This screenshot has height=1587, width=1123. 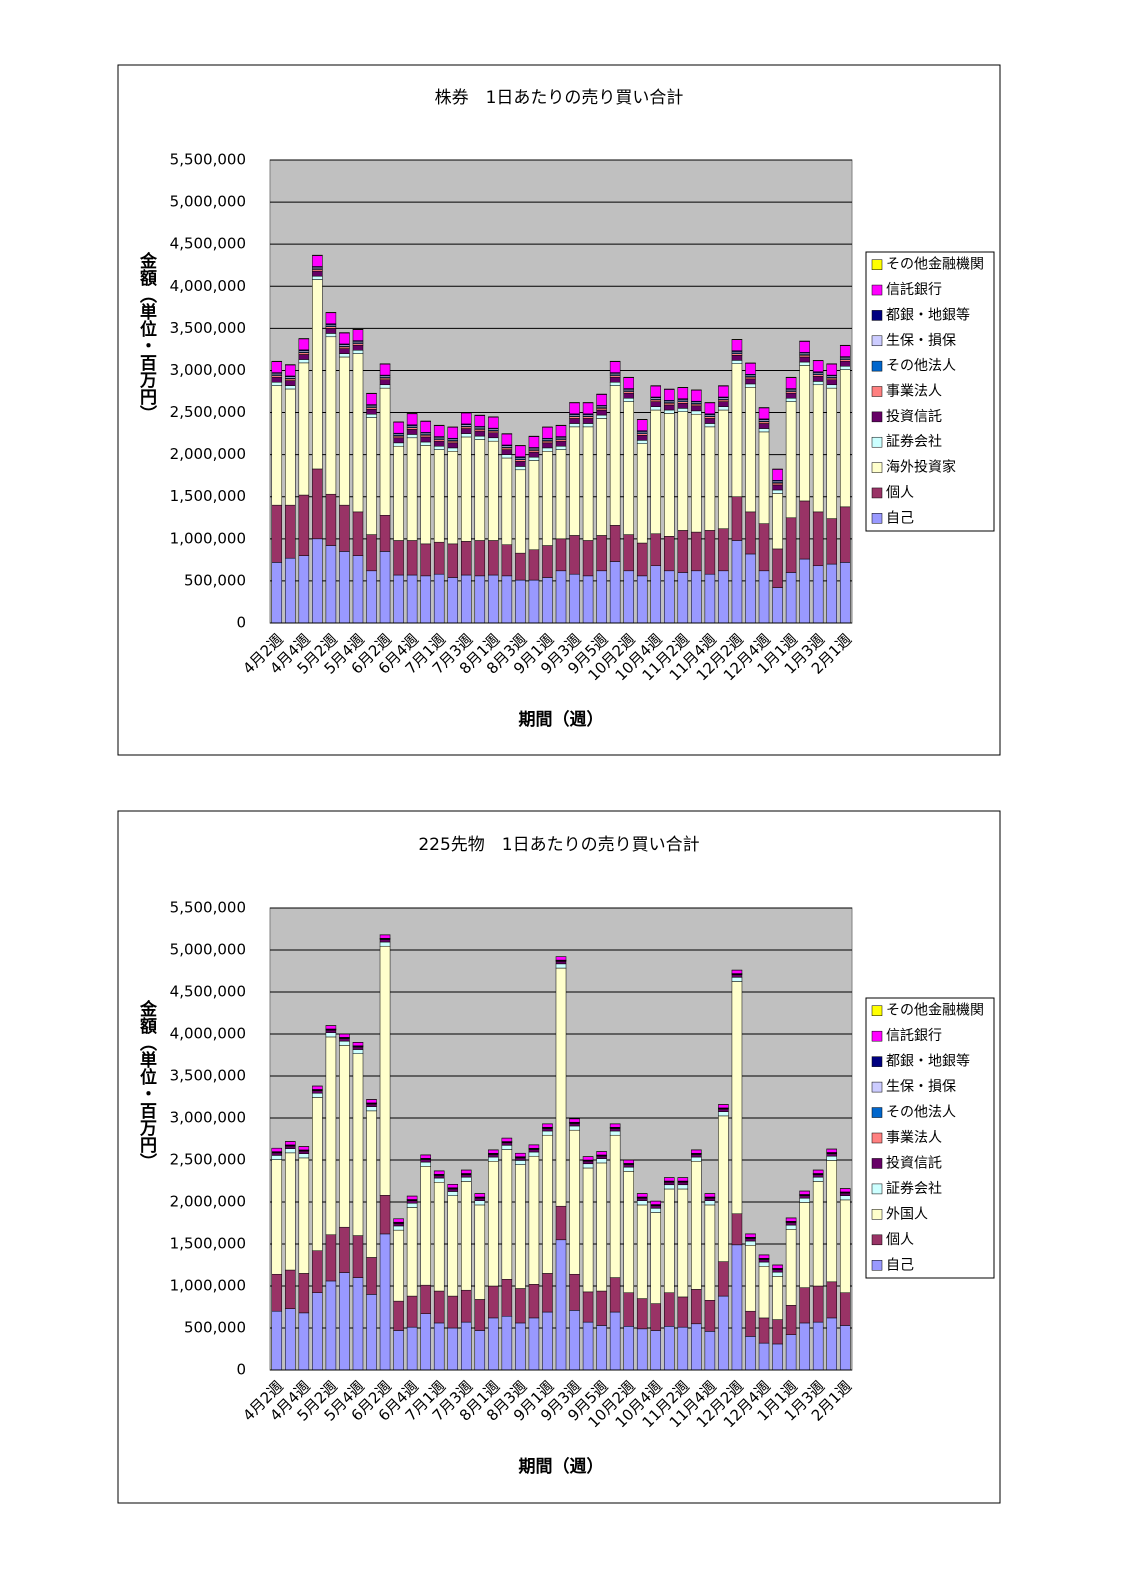 I want to click on chart-title: 株券 1日あたりの売り買い合計, so click(x=559, y=98).